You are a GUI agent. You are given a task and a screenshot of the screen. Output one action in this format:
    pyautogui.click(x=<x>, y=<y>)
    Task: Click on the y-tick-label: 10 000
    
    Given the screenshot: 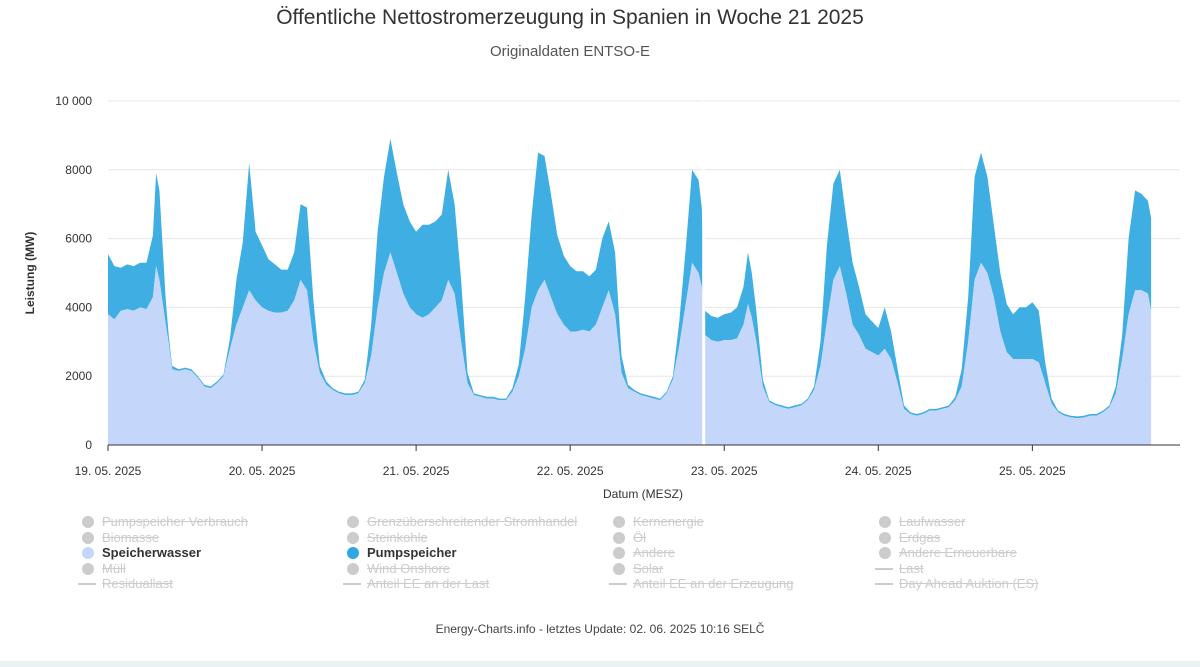 What is the action you would take?
    pyautogui.click(x=73, y=101)
    